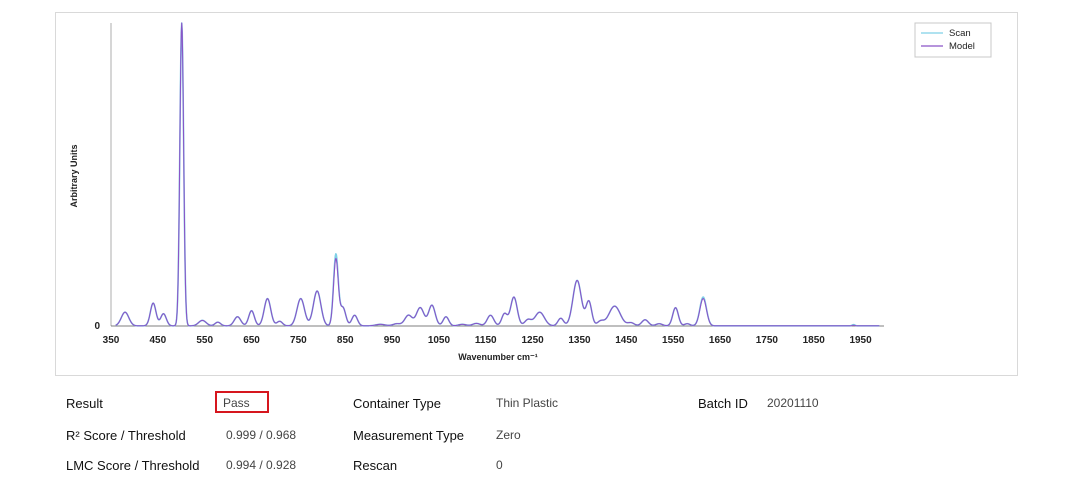  I want to click on x-tick-label: 450, so click(158, 340).